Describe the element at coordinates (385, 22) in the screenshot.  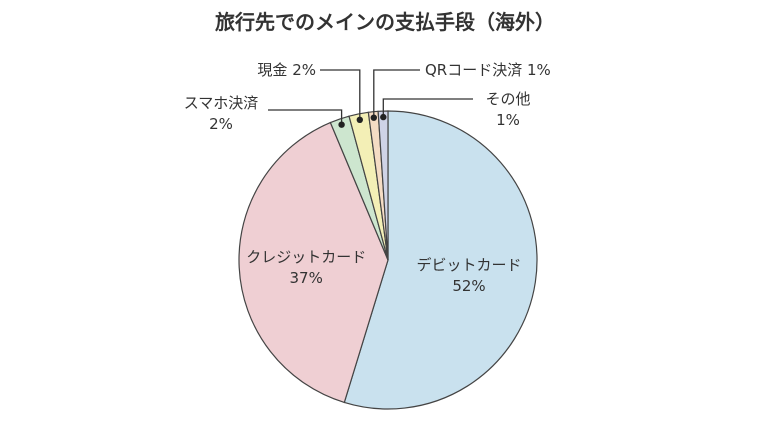
I see `chart-title: 旅行先でのメインの支払手段（海外）` at that location.